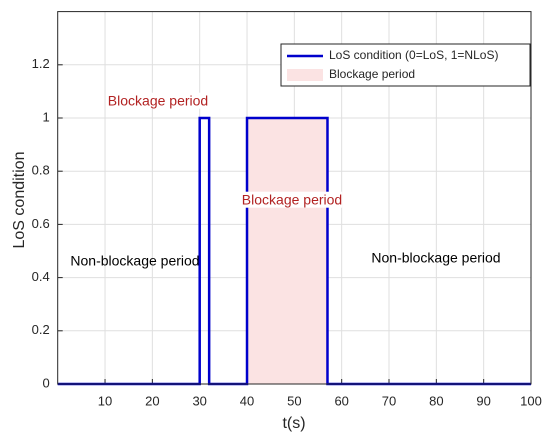 The image size is (550, 441). What do you see at coordinates (389, 400) in the screenshot?
I see `x-tick-label: 70` at bounding box center [389, 400].